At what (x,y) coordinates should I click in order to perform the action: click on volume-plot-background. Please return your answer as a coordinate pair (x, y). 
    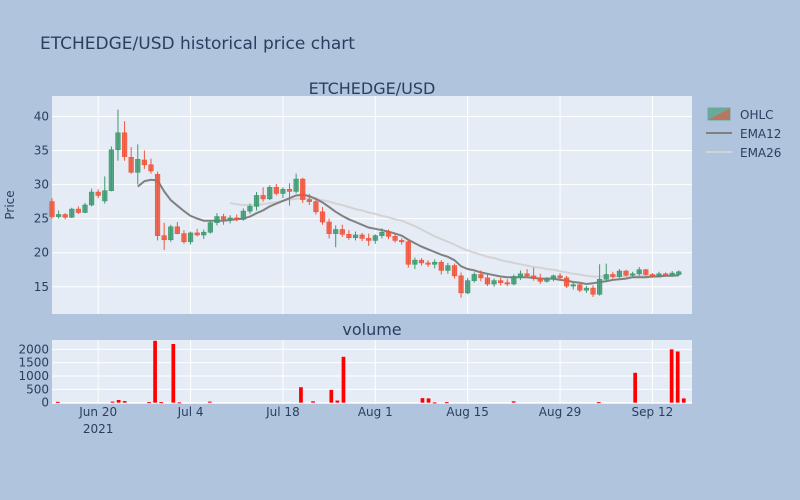
    Looking at the image, I should click on (372, 372).